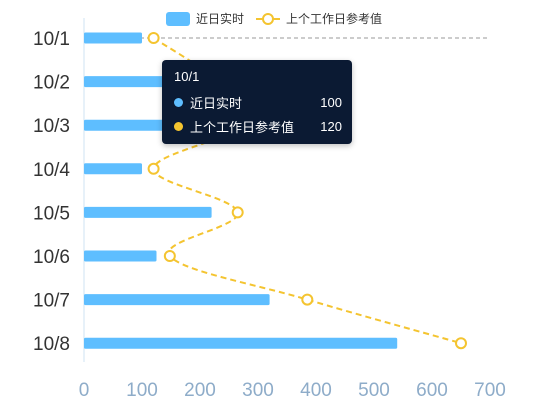  What do you see at coordinates (51, 301) in the screenshot?
I see `y-tick-label: 10/7` at bounding box center [51, 301].